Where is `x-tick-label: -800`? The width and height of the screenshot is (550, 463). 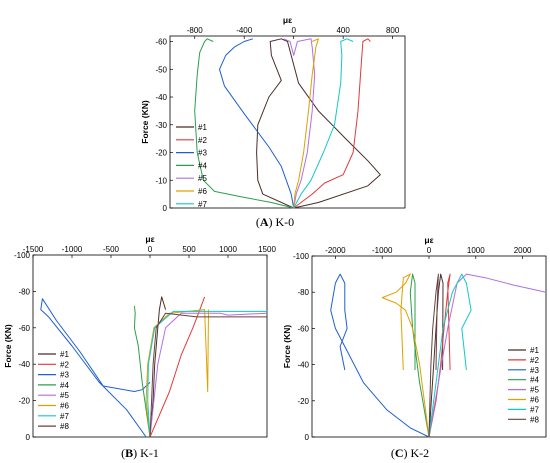
x-tick-label: -800 is located at coordinates (195, 30).